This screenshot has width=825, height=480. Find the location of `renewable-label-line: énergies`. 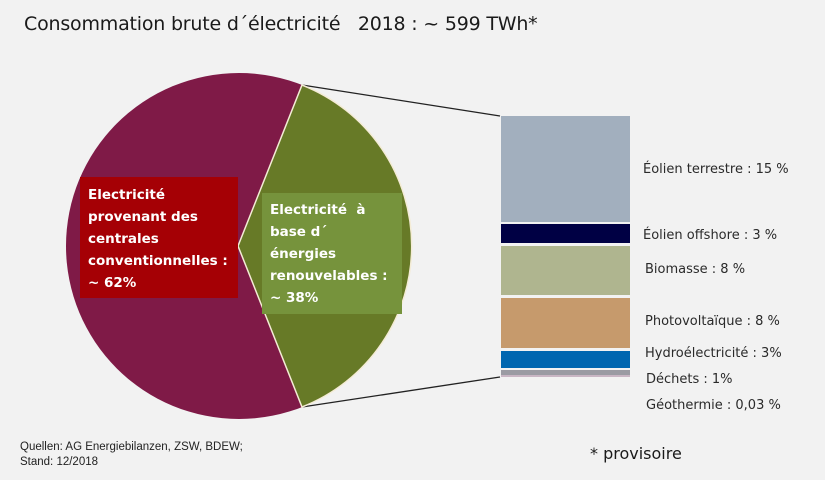

renewable-label-line: énergies is located at coordinates (303, 254).